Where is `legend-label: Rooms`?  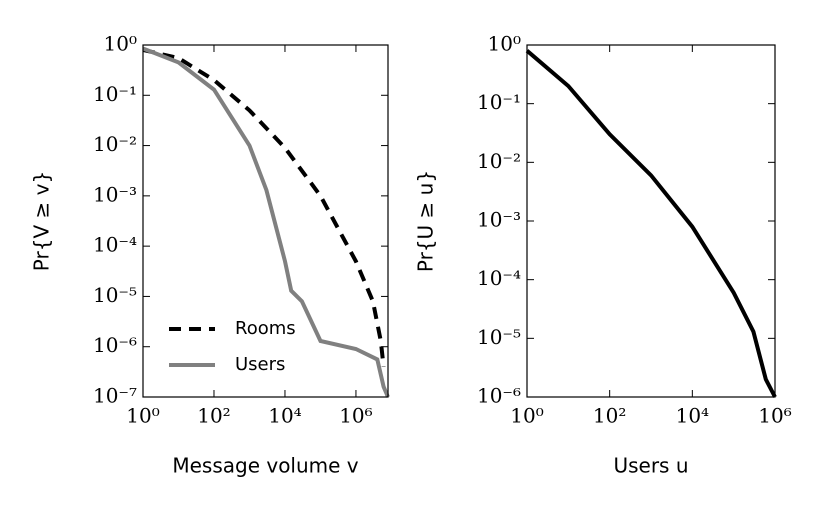 legend-label: Rooms is located at coordinates (265, 328).